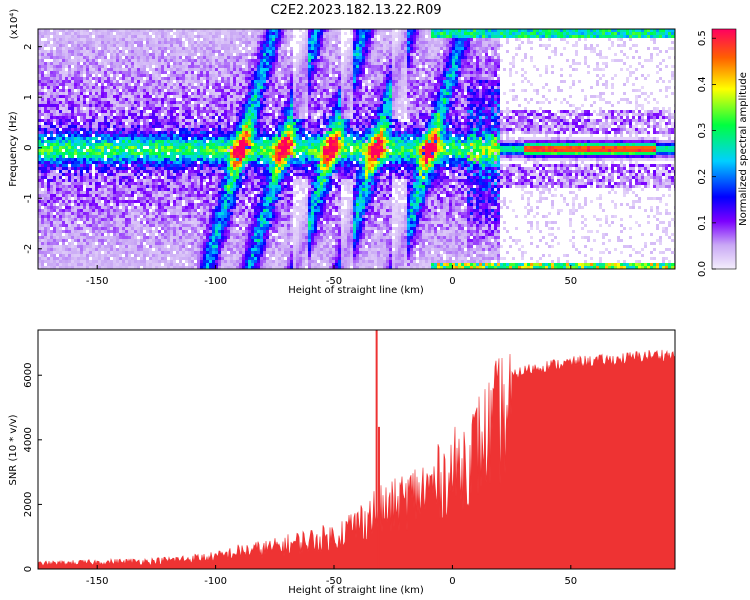  What do you see at coordinates (28, 97) in the screenshot?
I see `spectrogram-y-tick-label: 1` at bounding box center [28, 97].